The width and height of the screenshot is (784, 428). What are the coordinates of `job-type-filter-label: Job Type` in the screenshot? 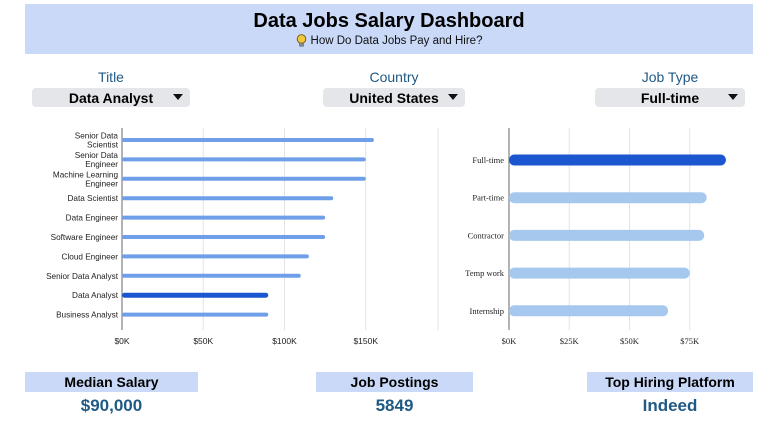 It's located at (670, 77).